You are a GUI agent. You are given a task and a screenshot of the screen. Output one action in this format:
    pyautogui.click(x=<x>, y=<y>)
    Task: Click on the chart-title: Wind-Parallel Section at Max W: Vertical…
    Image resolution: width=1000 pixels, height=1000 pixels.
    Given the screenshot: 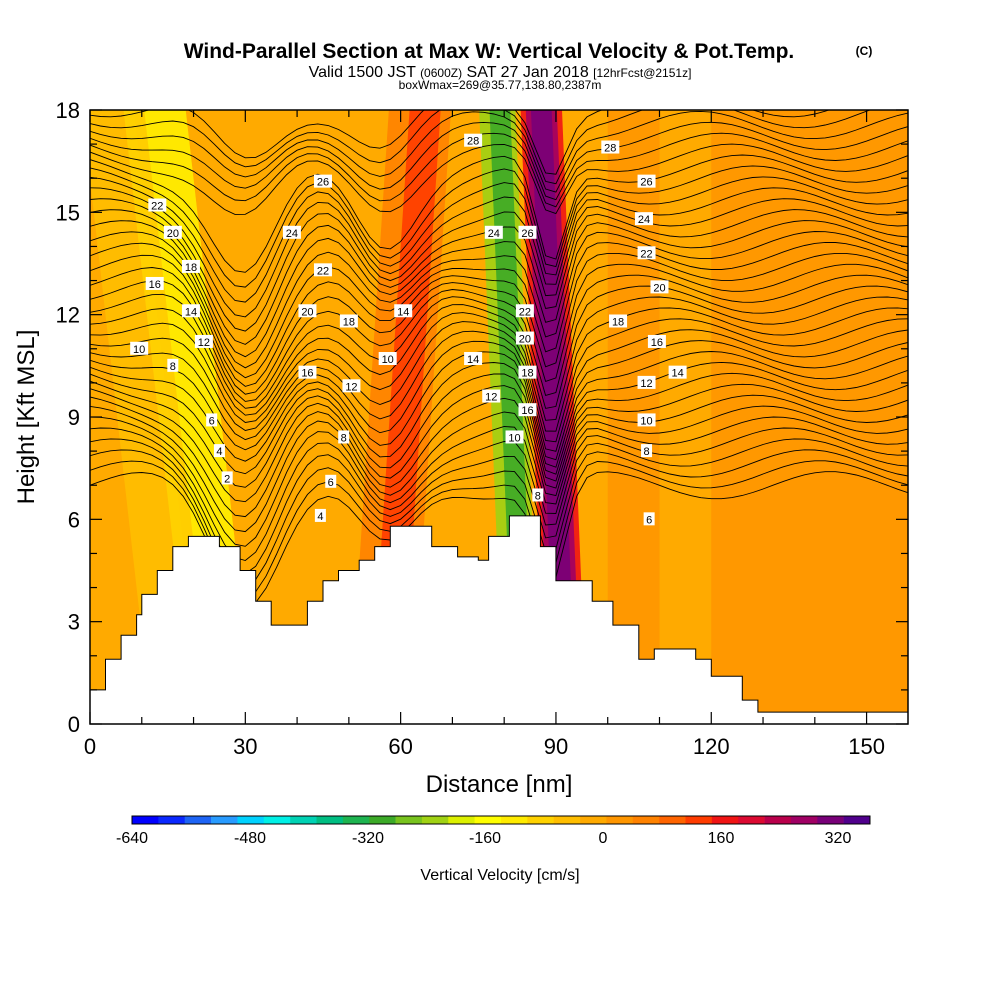 What is the action you would take?
    pyautogui.click(x=489, y=51)
    